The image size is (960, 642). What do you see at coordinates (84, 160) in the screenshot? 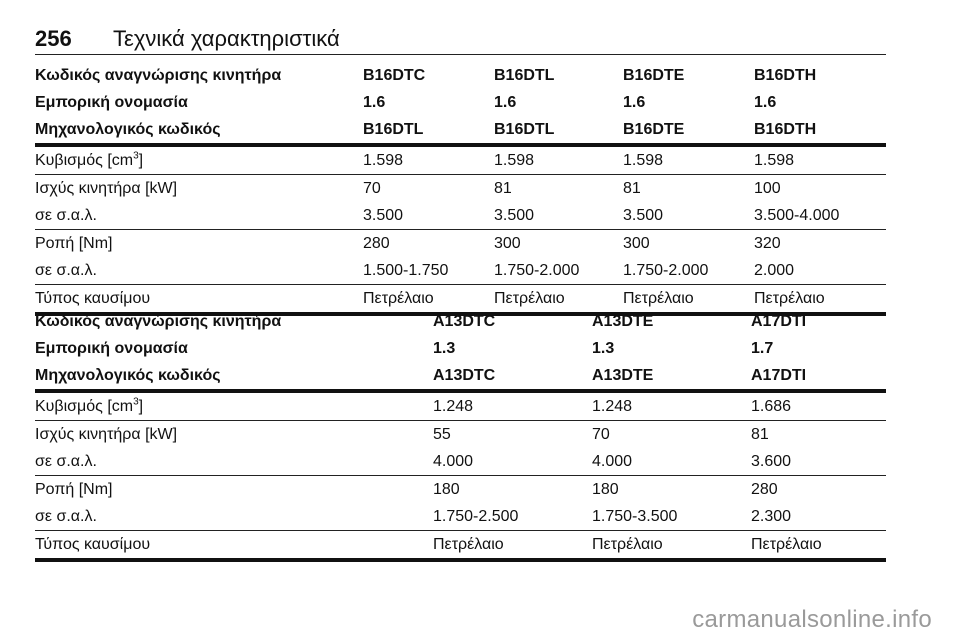
I see `row-label-text: Κυβισμός [cm` at bounding box center [84, 160].